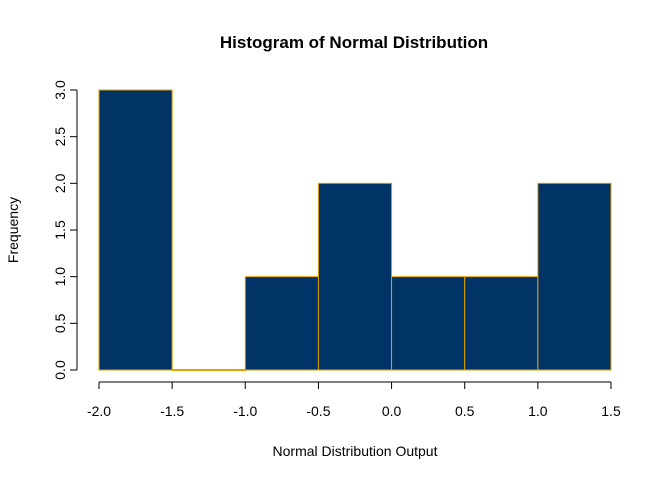 The image size is (672, 480). Describe the element at coordinates (60, 90) in the screenshot. I see `y-tick-label: 3.0` at that location.